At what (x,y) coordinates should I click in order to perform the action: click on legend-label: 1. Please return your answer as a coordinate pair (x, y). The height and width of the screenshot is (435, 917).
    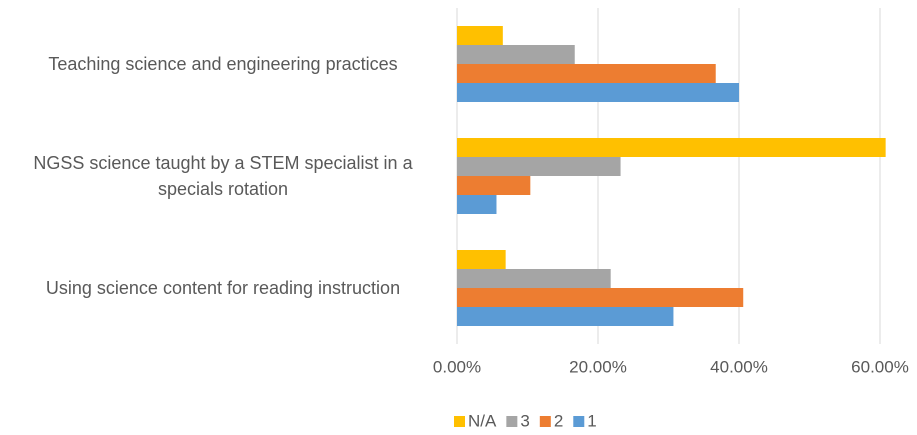
    Looking at the image, I should click on (591, 420).